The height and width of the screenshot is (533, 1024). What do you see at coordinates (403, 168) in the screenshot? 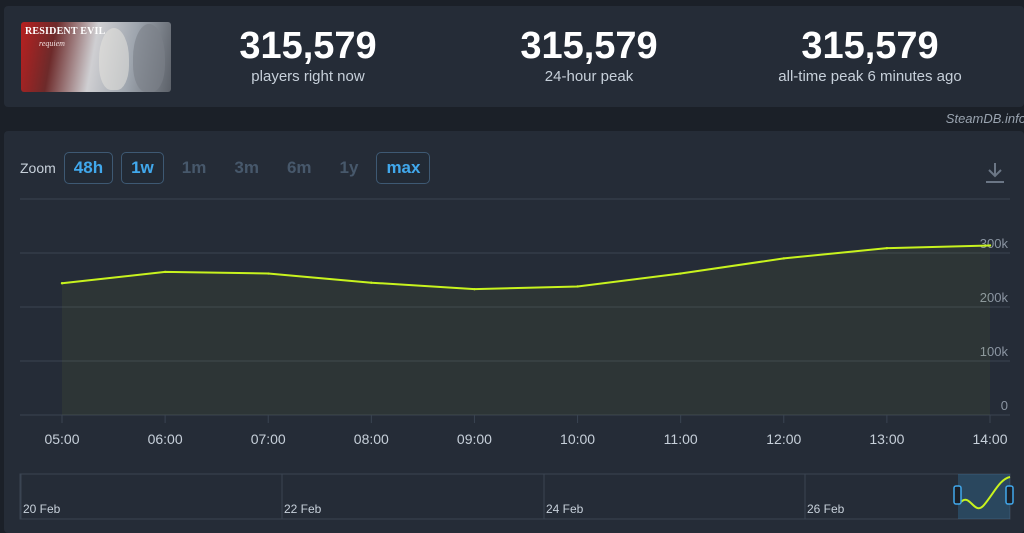
I see `zoom-button-max: max` at bounding box center [403, 168].